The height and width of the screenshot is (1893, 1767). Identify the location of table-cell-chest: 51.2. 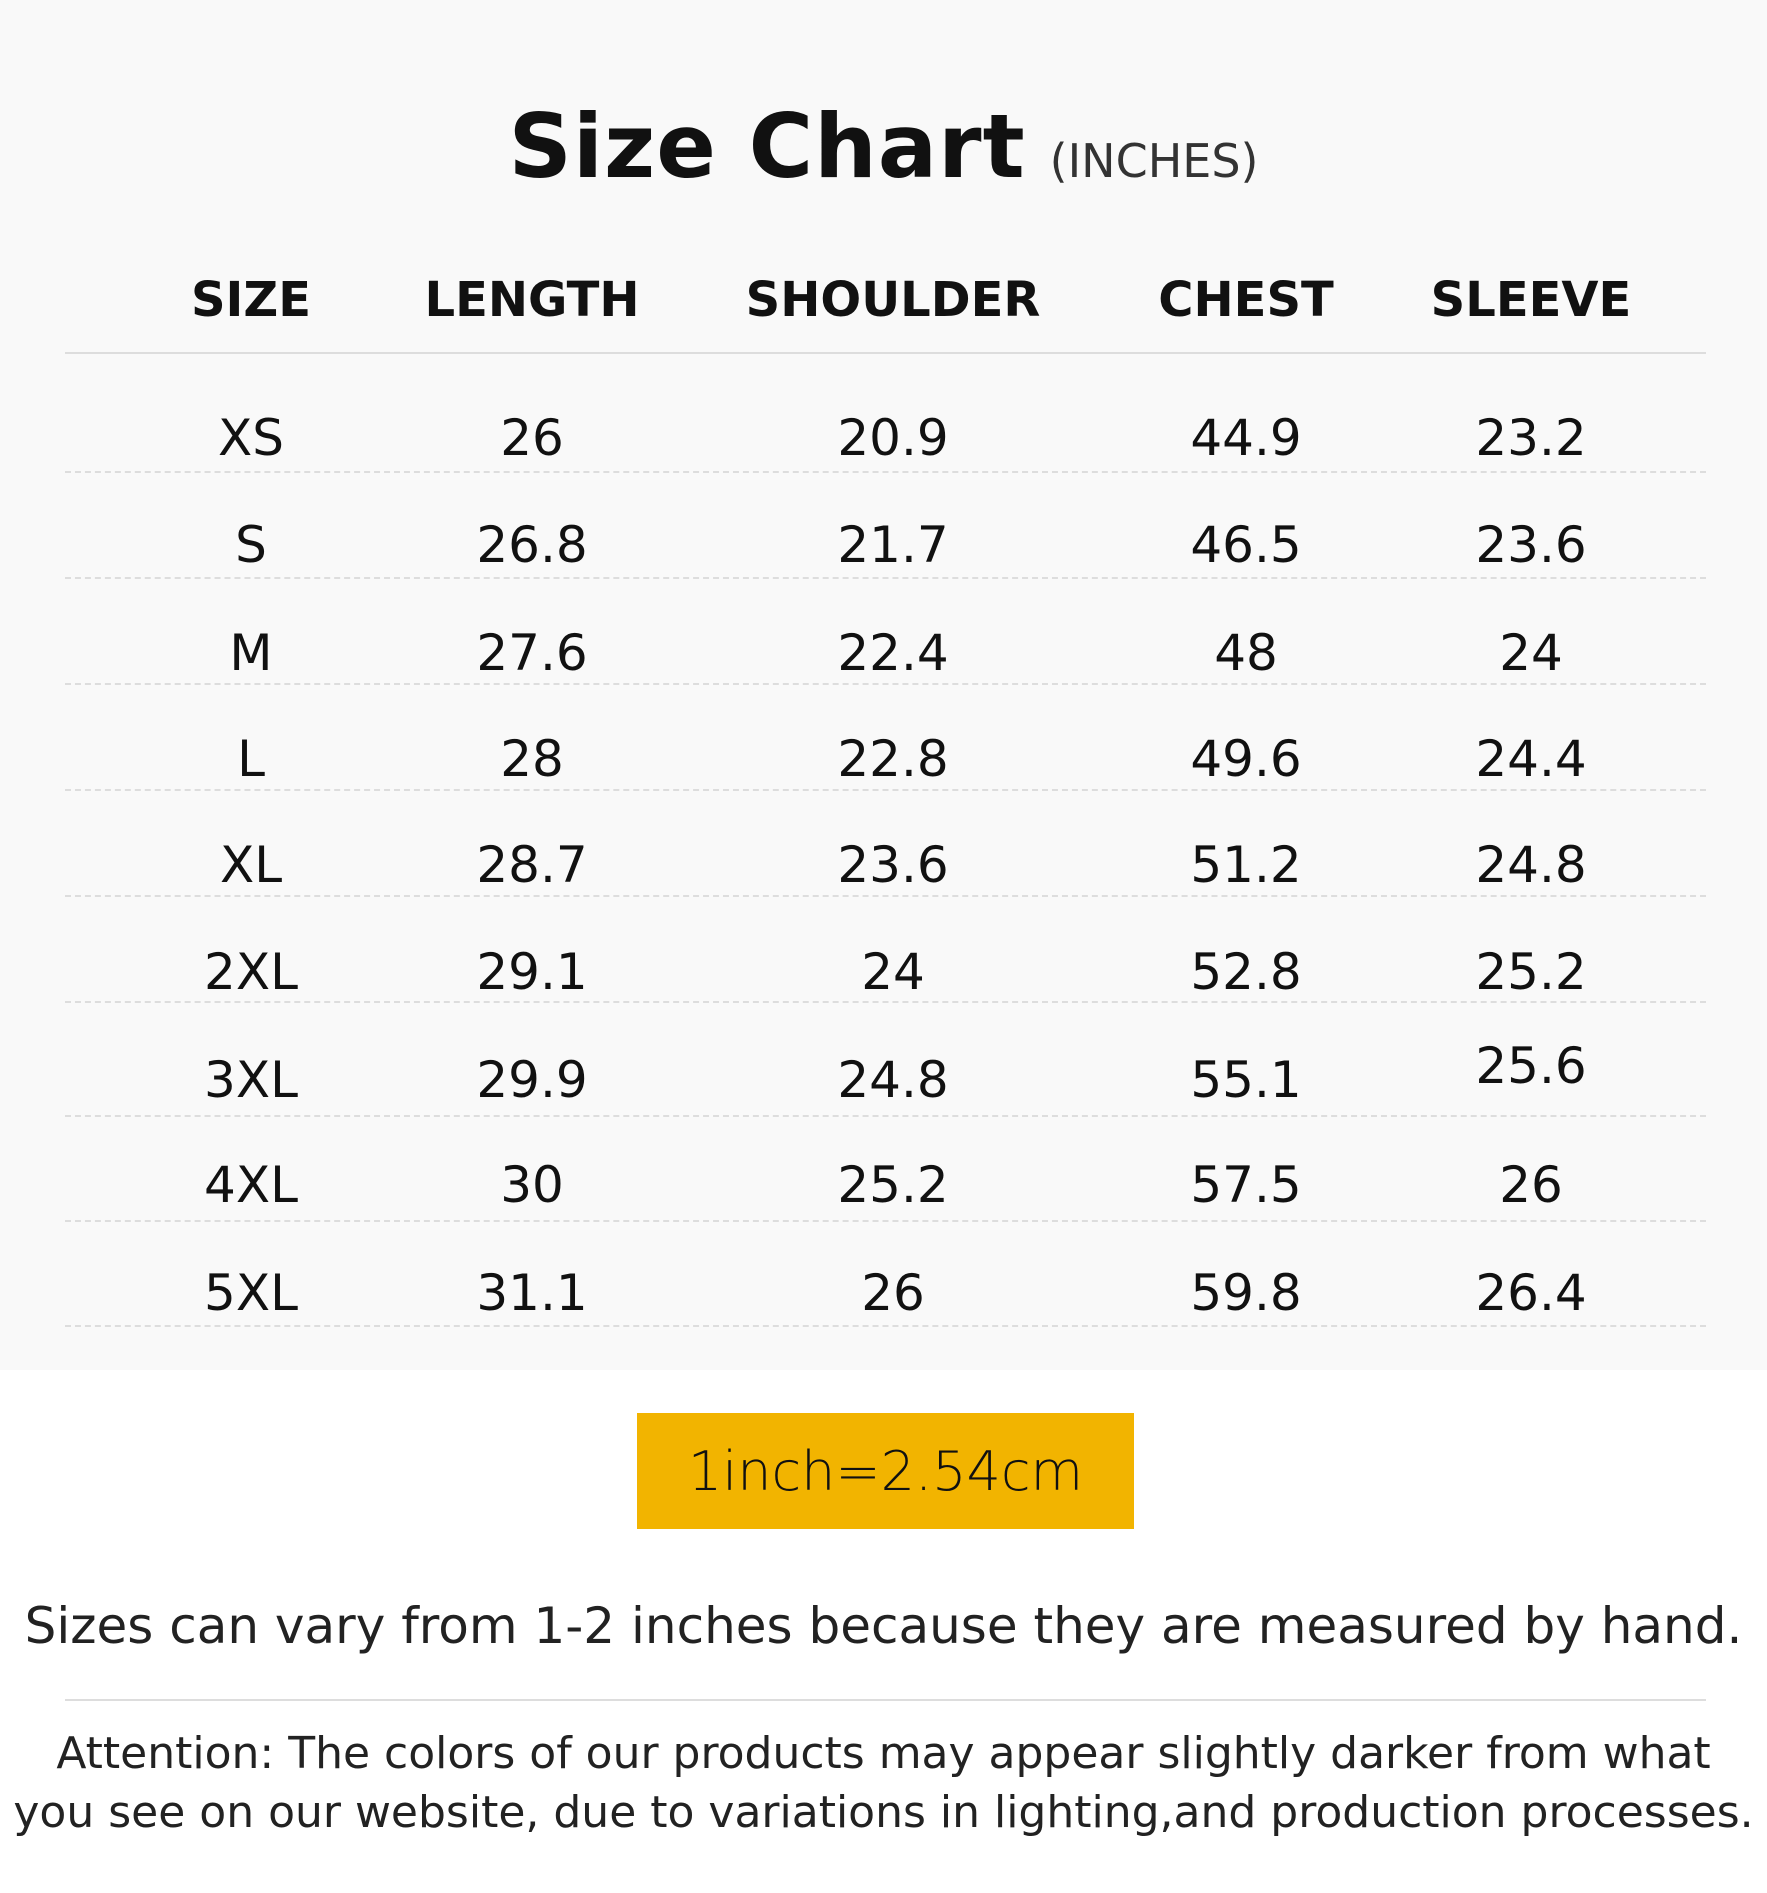
(1246, 865).